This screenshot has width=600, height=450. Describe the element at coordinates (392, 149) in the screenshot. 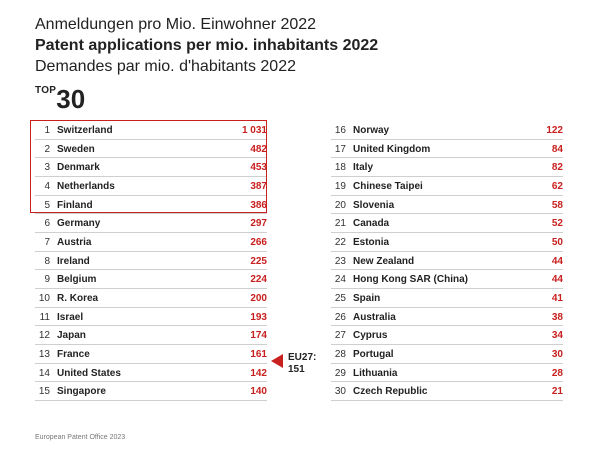

I see `country-name: United Kingdom` at that location.